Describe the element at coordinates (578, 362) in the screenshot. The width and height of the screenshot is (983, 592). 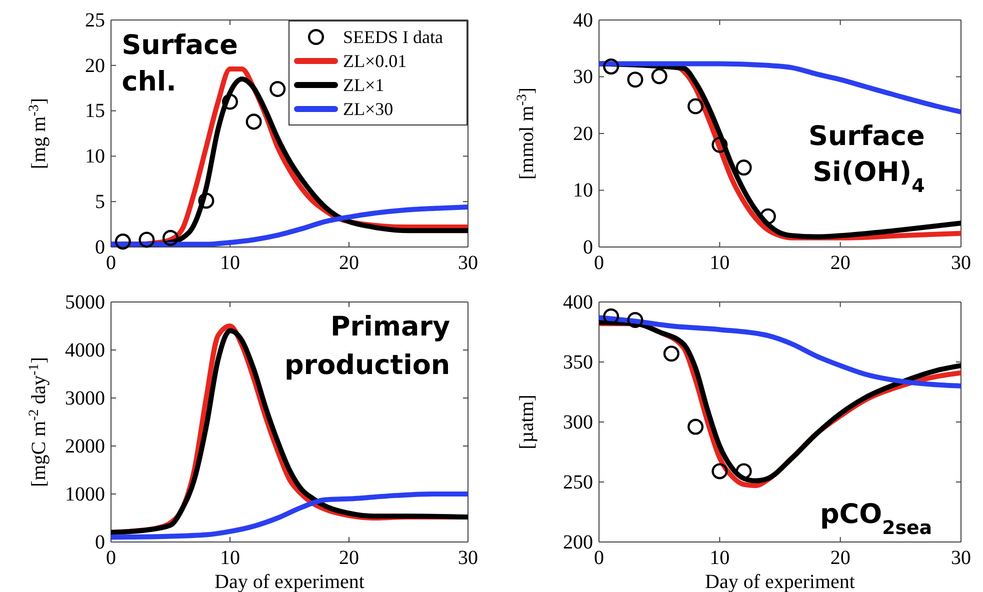
I see `y-tick-label: 350` at that location.